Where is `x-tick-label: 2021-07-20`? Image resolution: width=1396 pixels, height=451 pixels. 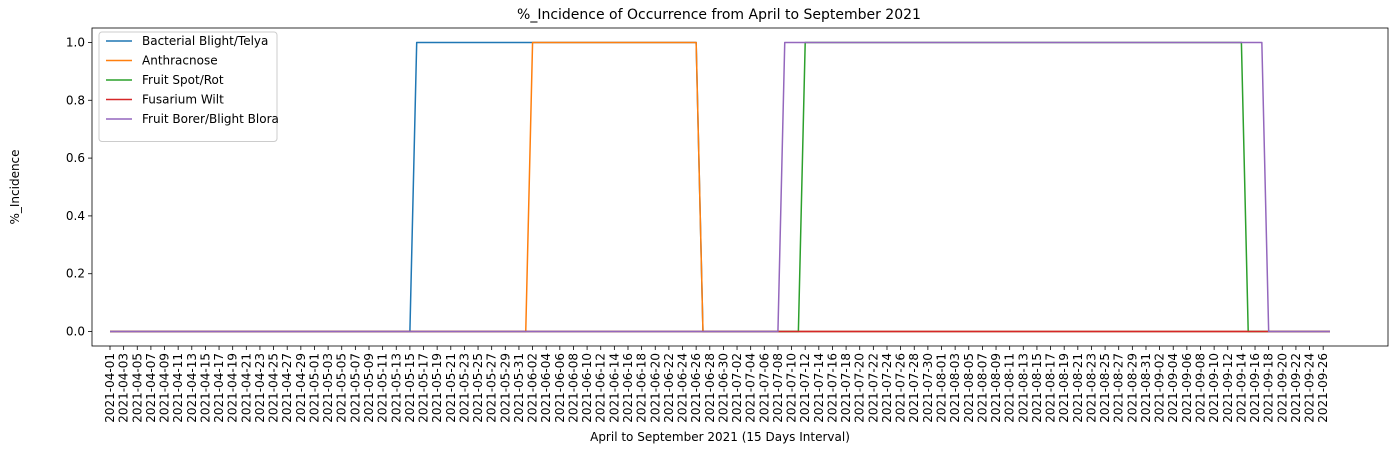
x-tick-label: 2021-07-20 is located at coordinates (860, 388).